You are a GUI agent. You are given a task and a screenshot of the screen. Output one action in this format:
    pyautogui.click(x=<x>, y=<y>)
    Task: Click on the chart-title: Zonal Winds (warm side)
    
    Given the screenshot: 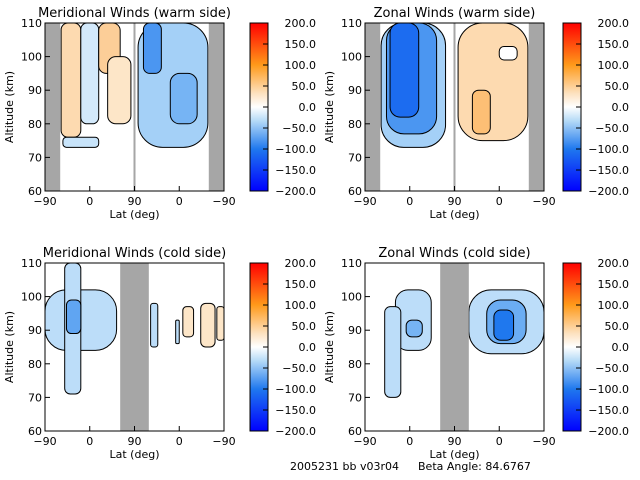 What is the action you would take?
    pyautogui.click(x=455, y=13)
    